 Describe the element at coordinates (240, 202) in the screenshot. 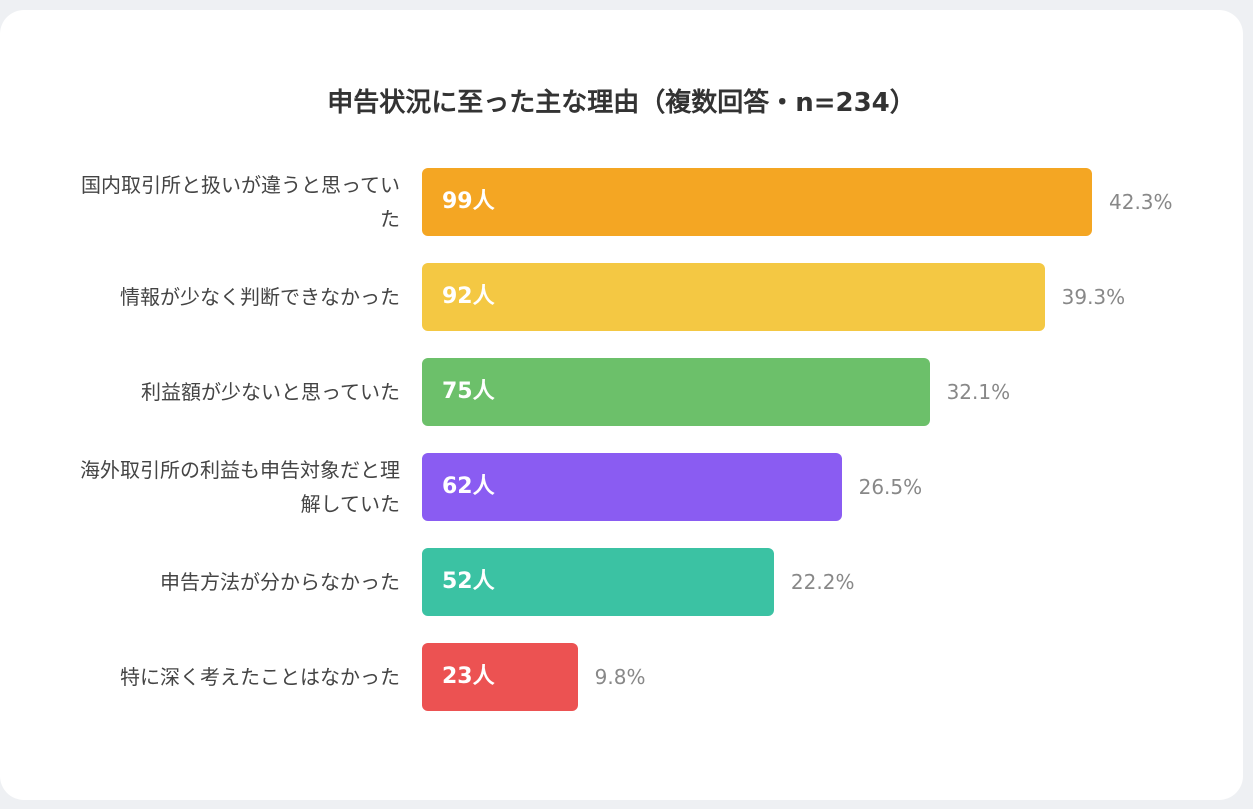

I see `category-label: 国内取引所と扱いが違うと思っていた` at that location.